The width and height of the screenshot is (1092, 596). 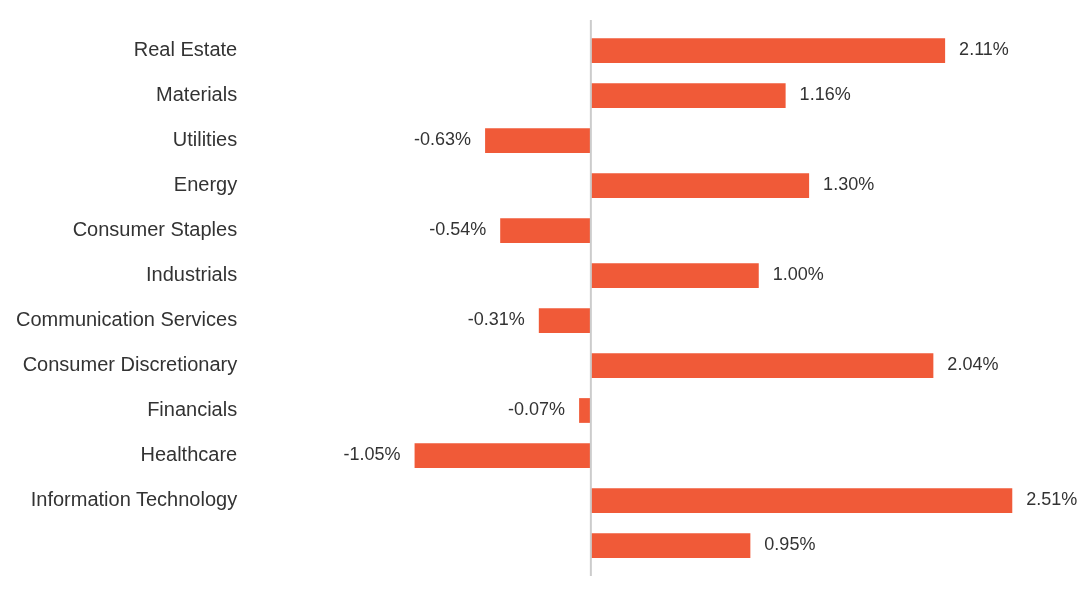 What do you see at coordinates (496, 319) in the screenshot?
I see `data-label: -0.31%` at bounding box center [496, 319].